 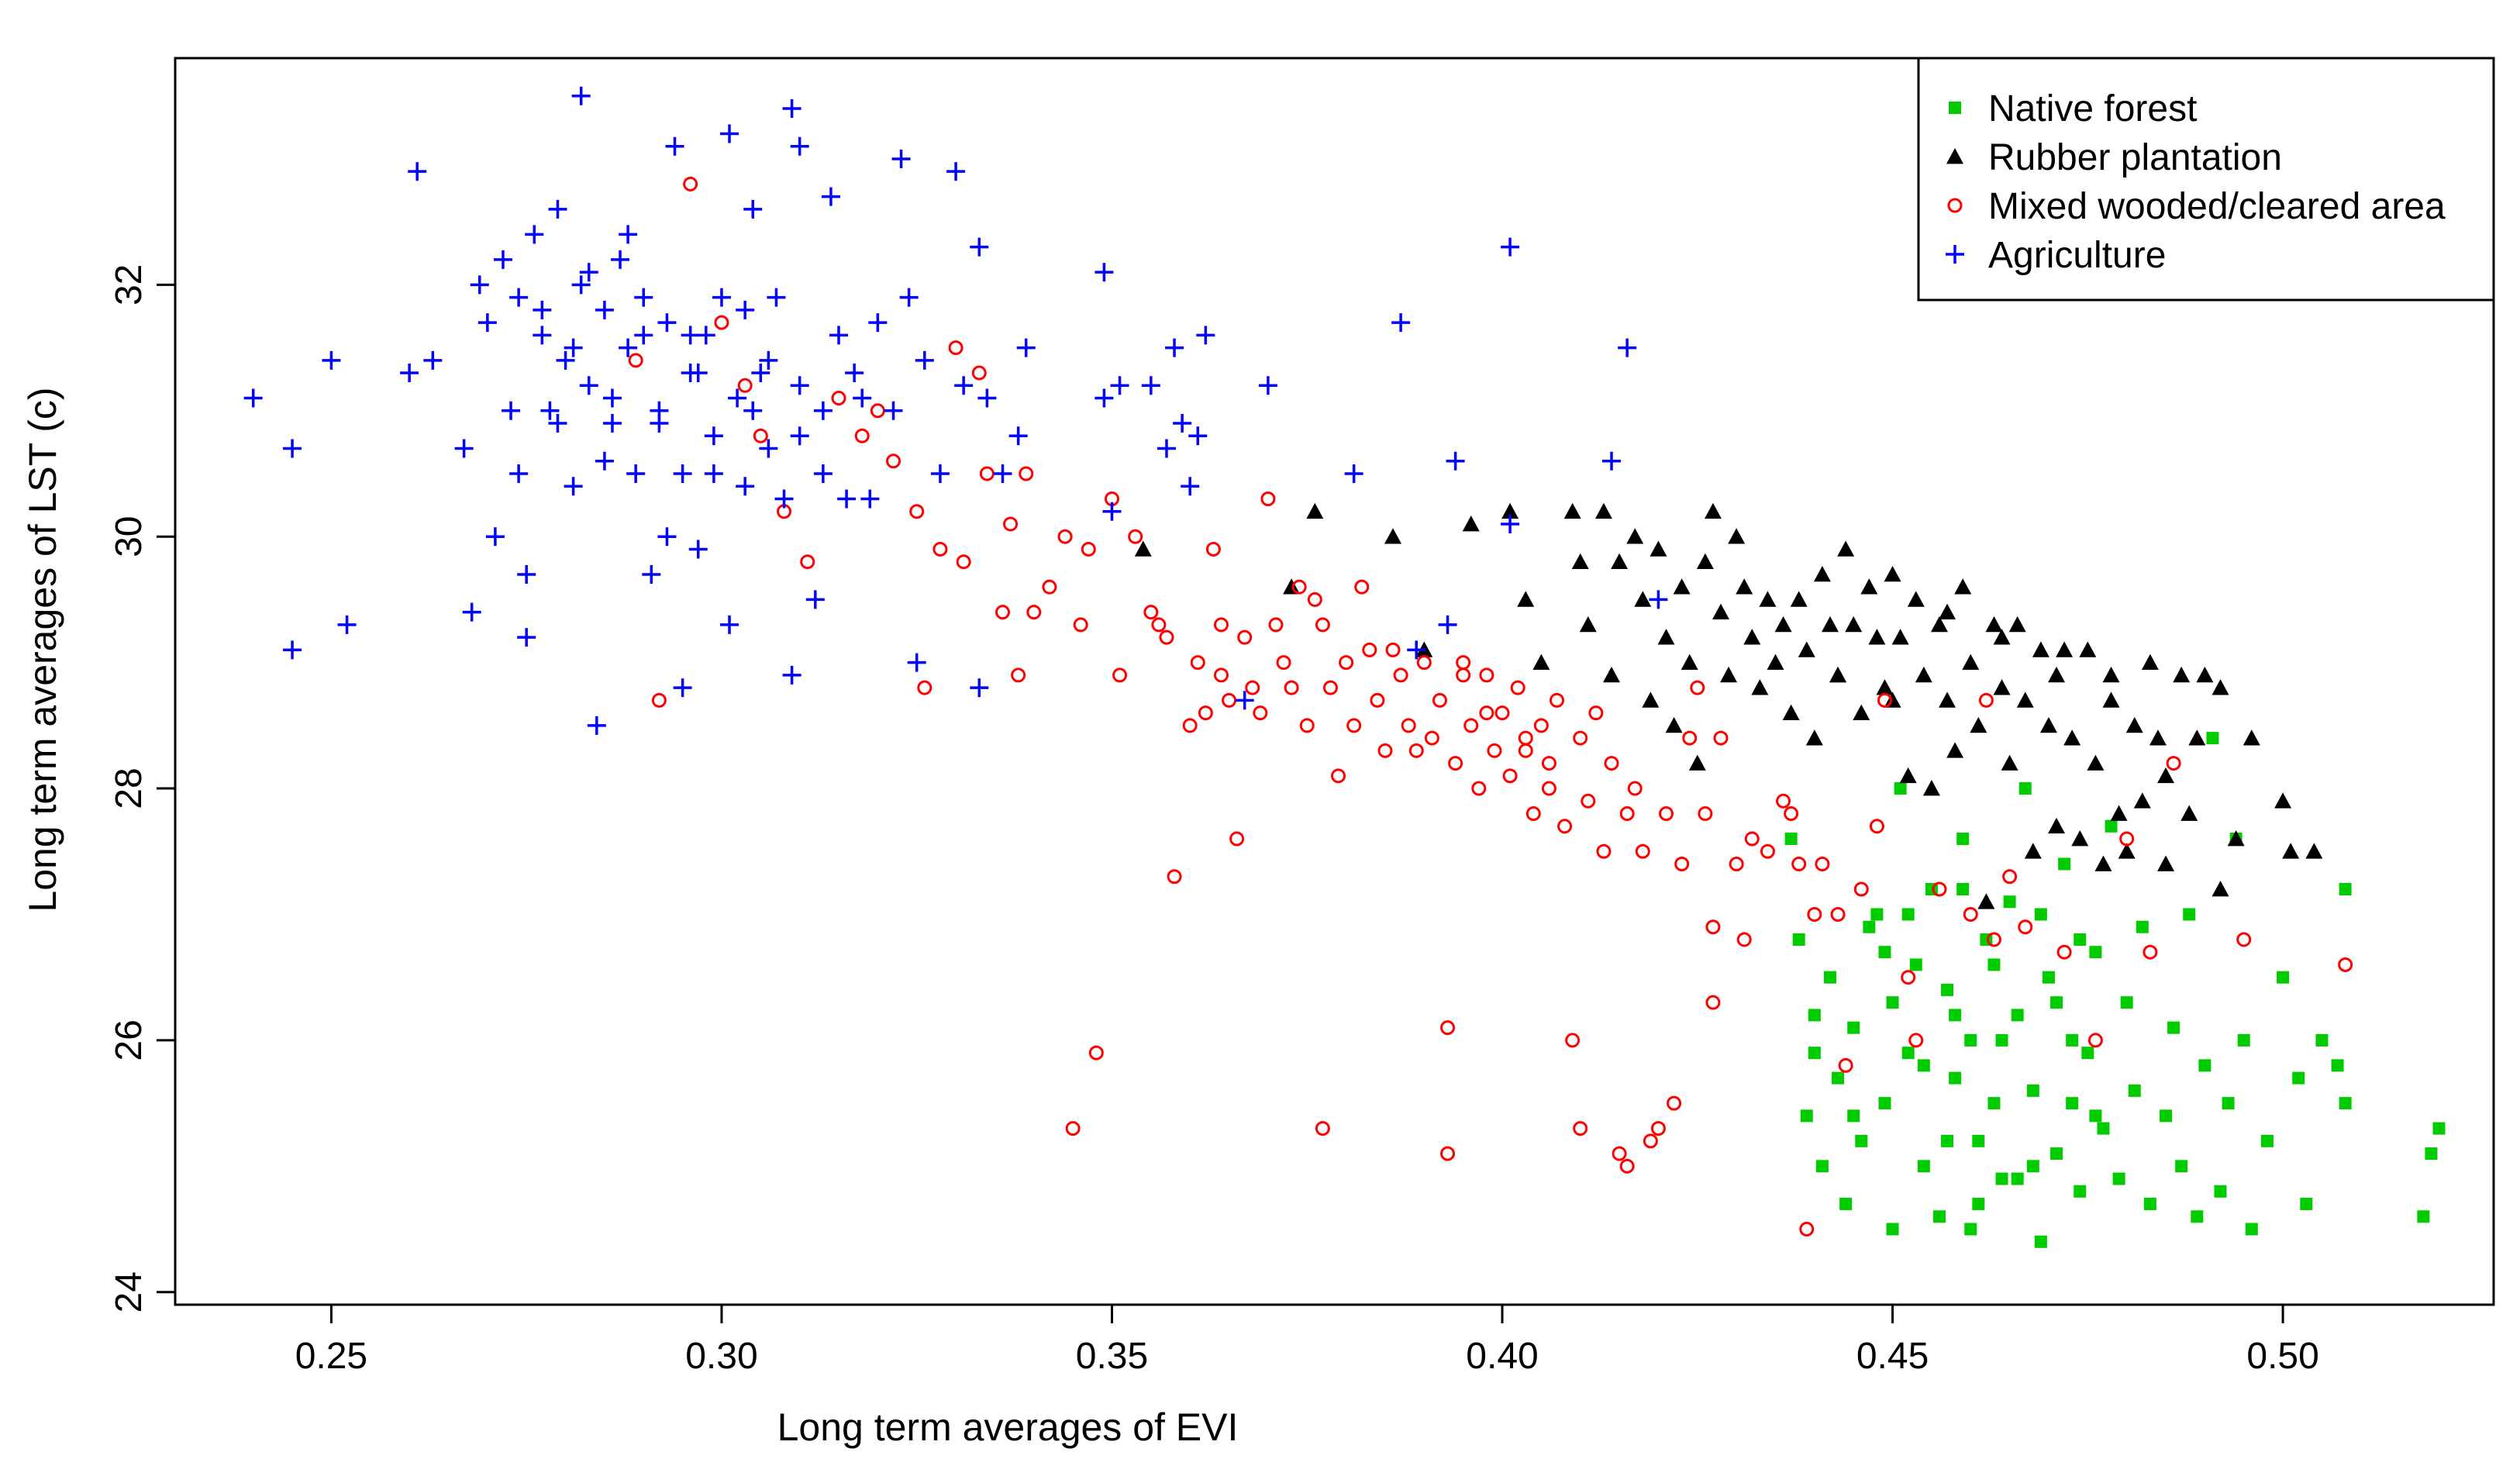 What do you see at coordinates (2282, 1356) in the screenshot?
I see `x-tick-label: 0.50` at bounding box center [2282, 1356].